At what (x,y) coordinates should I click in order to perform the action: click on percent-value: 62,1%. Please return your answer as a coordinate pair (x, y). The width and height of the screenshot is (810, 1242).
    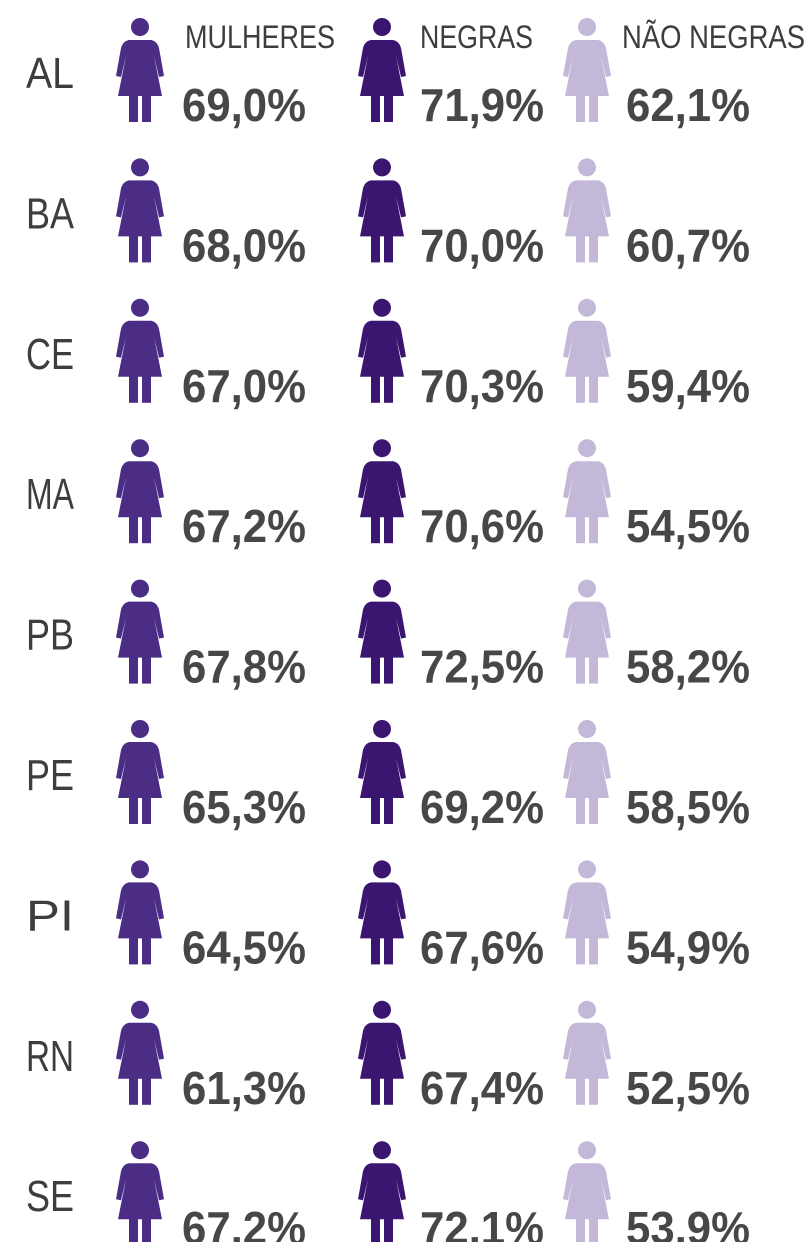
    Looking at the image, I should click on (688, 105).